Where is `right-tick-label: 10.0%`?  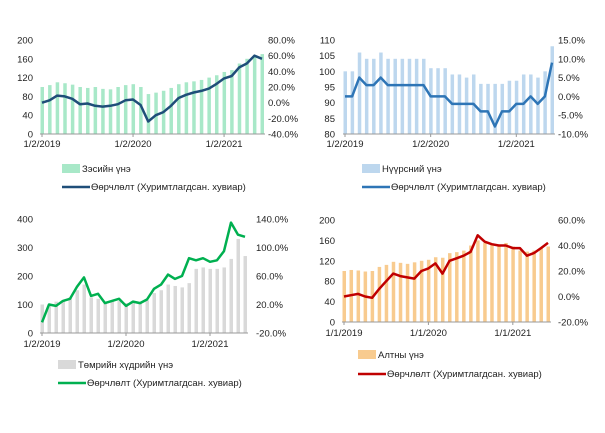 right-tick-label: 10.0% is located at coordinates (571, 59).